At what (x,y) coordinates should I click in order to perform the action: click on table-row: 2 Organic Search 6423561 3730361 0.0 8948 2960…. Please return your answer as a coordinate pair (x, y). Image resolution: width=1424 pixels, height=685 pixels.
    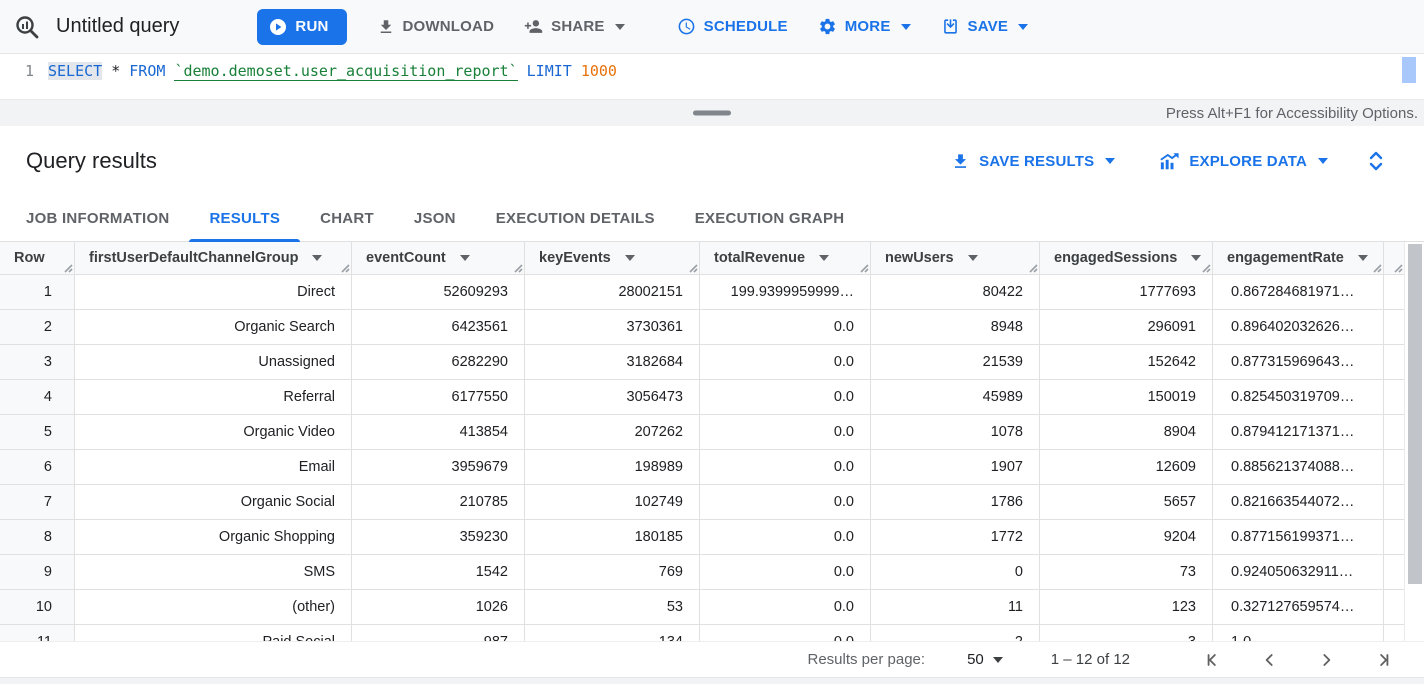
    Looking at the image, I should click on (702, 327).